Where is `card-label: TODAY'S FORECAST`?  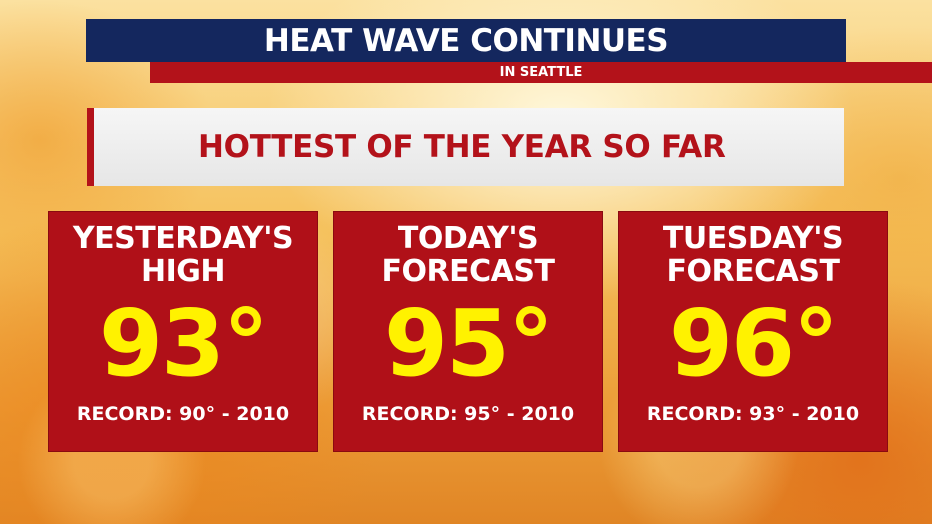 card-label: TODAY'S FORECAST is located at coordinates (468, 255).